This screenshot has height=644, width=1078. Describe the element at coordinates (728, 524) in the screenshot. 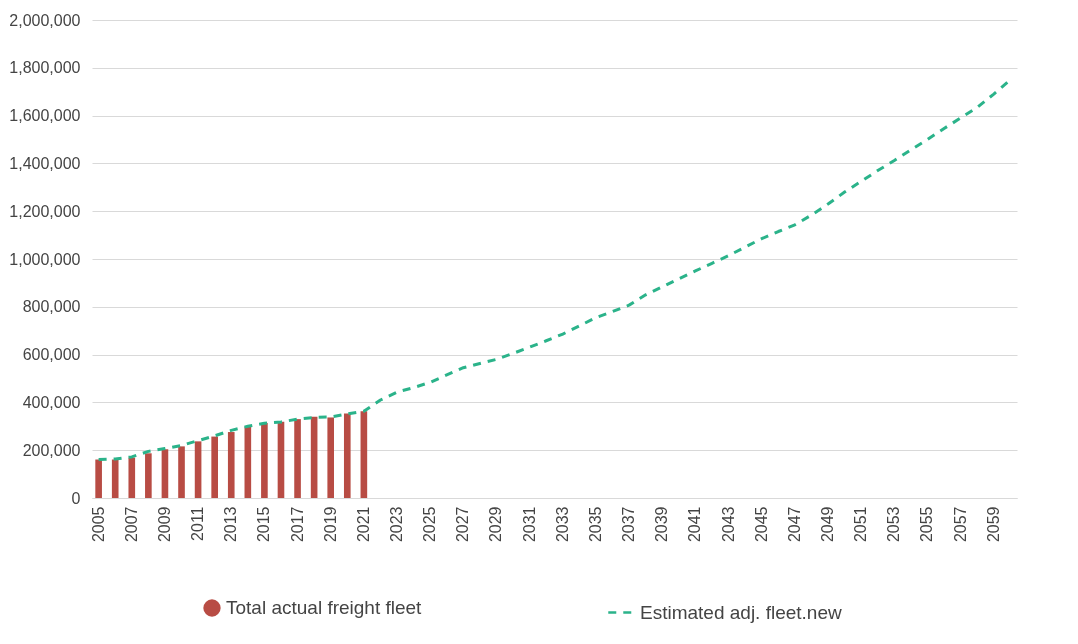

I see `x-tick-label: 2043` at that location.